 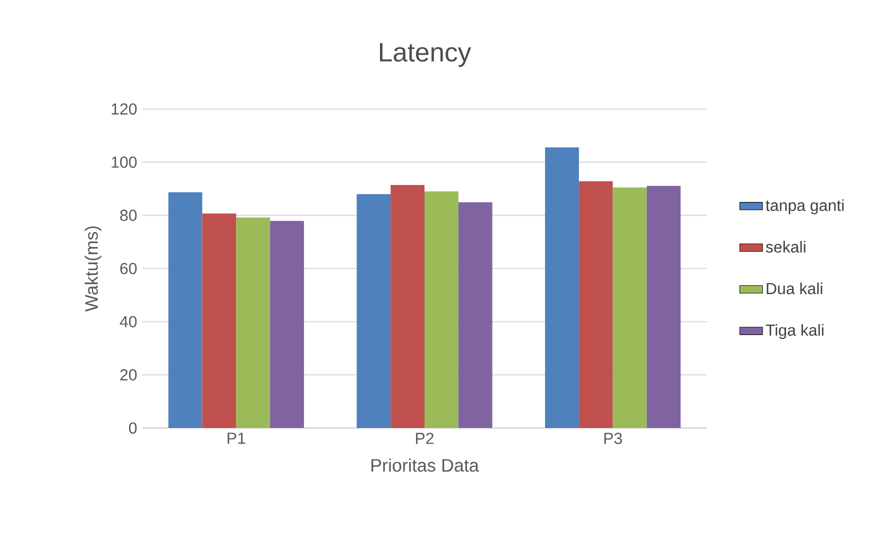 What do you see at coordinates (133, 428) in the screenshot?
I see `y-tick-label: 0` at bounding box center [133, 428].